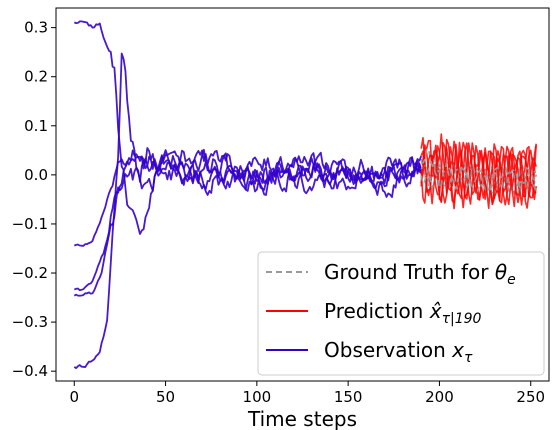 The image size is (559, 430). Describe the element at coordinates (348, 397) in the screenshot. I see `x-tick-label: 150` at that location.